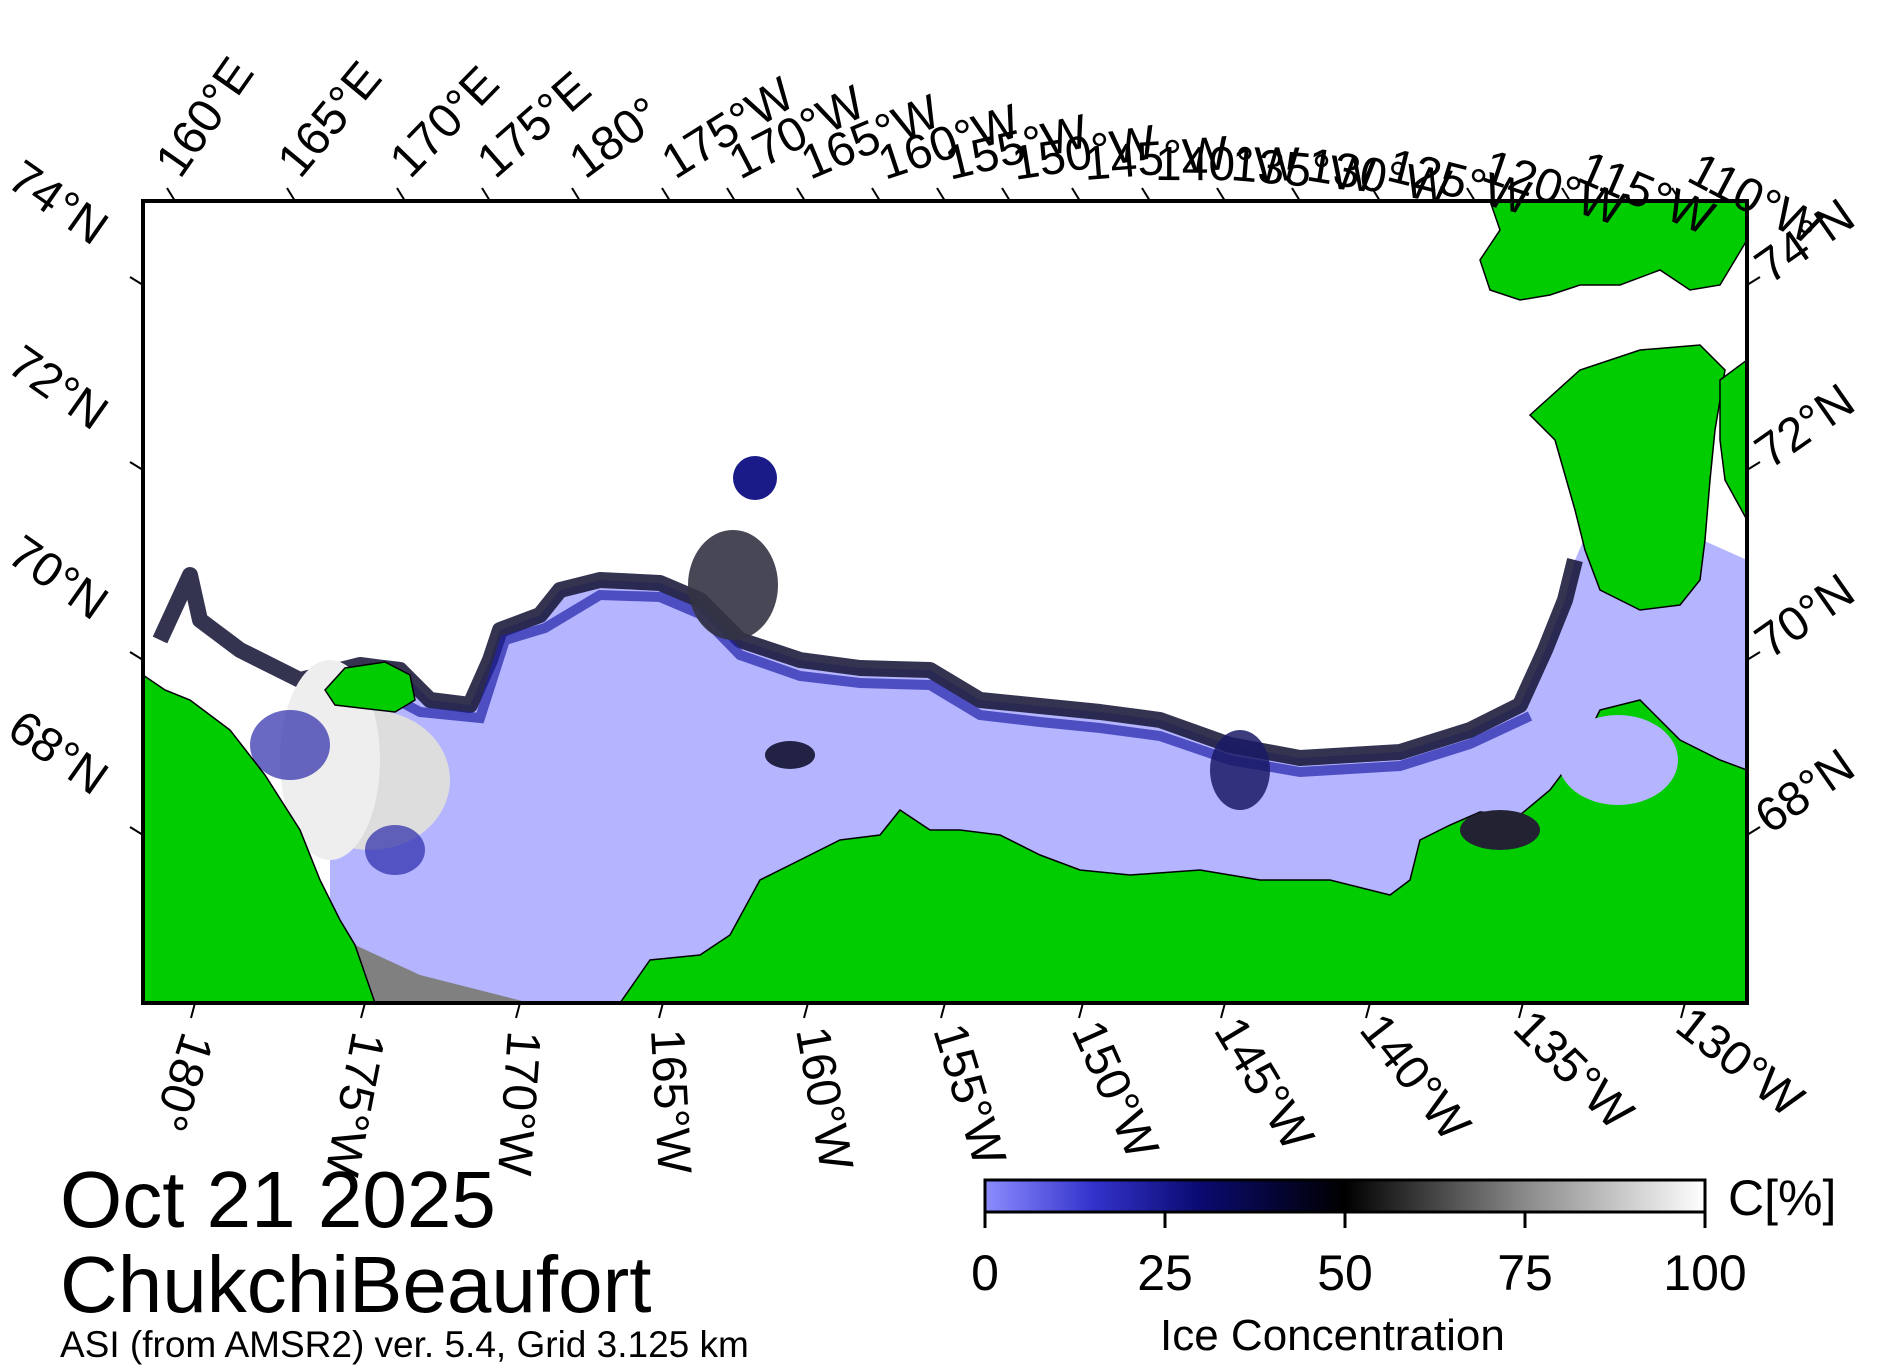 The height and width of the screenshot is (1370, 1890). What do you see at coordinates (1805, 516) in the screenshot?
I see `right-latitude-ticks: 74°N72°N70°N68°N` at bounding box center [1805, 516].